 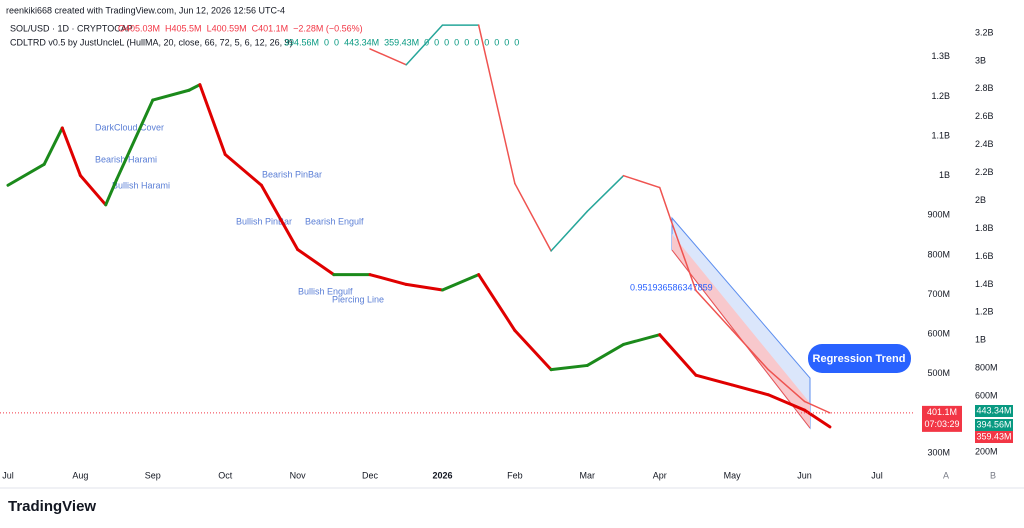 What do you see at coordinates (938, 373) in the screenshot?
I see `y-tick-label: 500M` at bounding box center [938, 373].